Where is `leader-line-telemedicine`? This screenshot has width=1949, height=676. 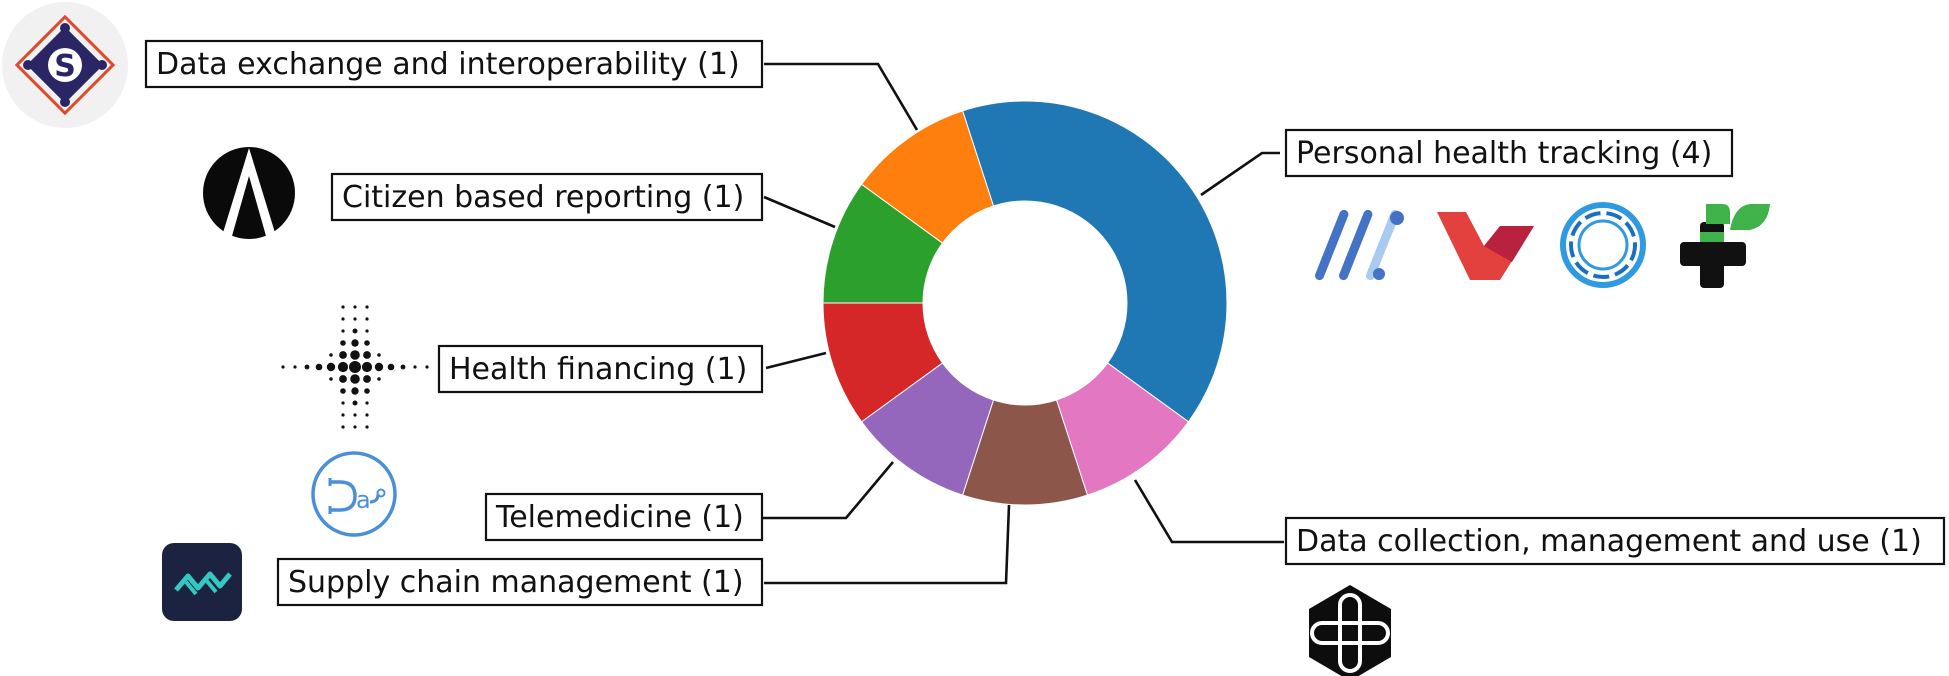 leader-line-telemedicine is located at coordinates (827, 490).